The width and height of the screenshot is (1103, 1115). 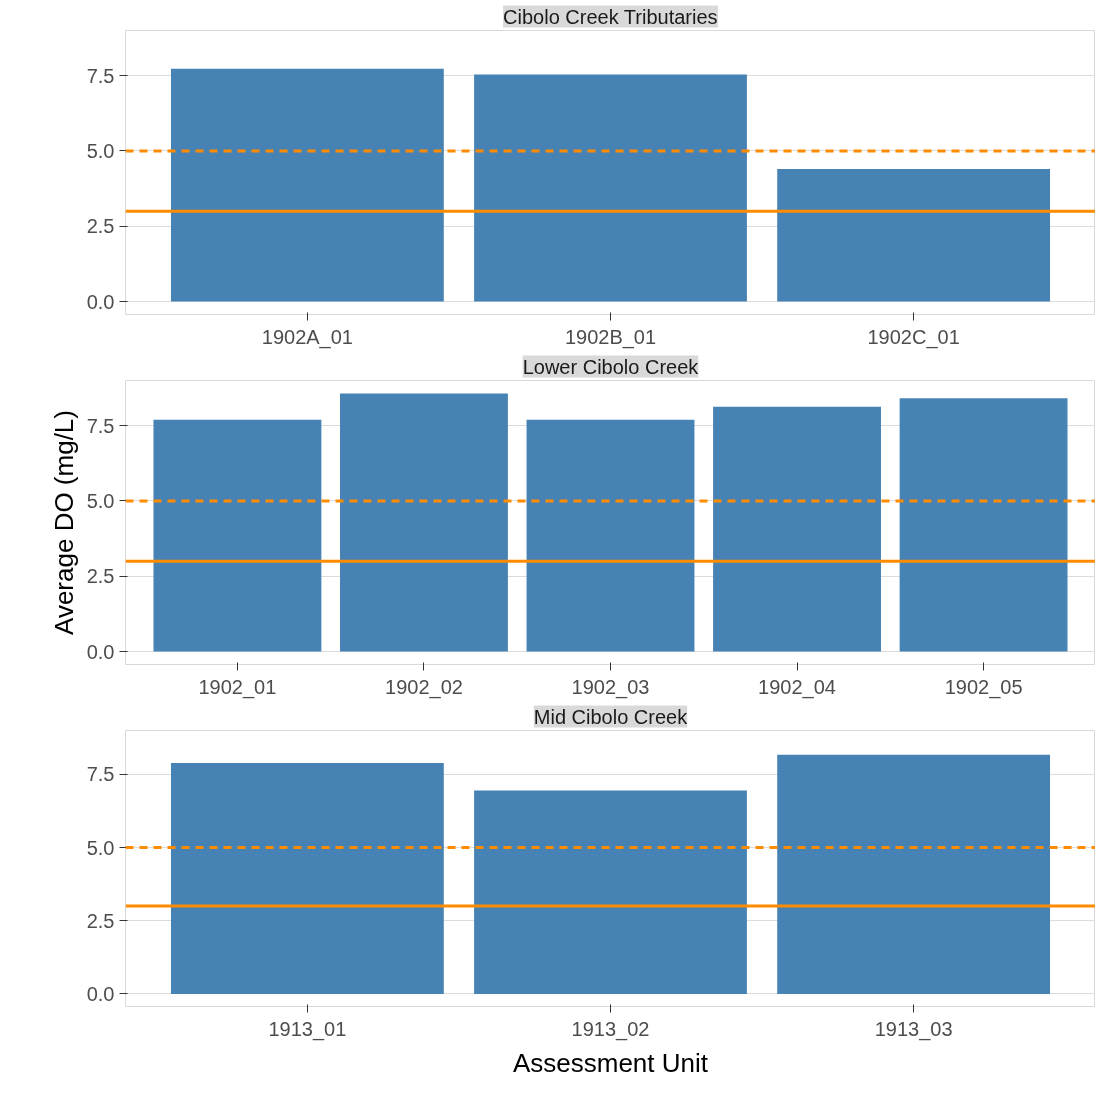 What do you see at coordinates (610, 337) in the screenshot?
I see `x-tick-label: 1902B_01` at bounding box center [610, 337].